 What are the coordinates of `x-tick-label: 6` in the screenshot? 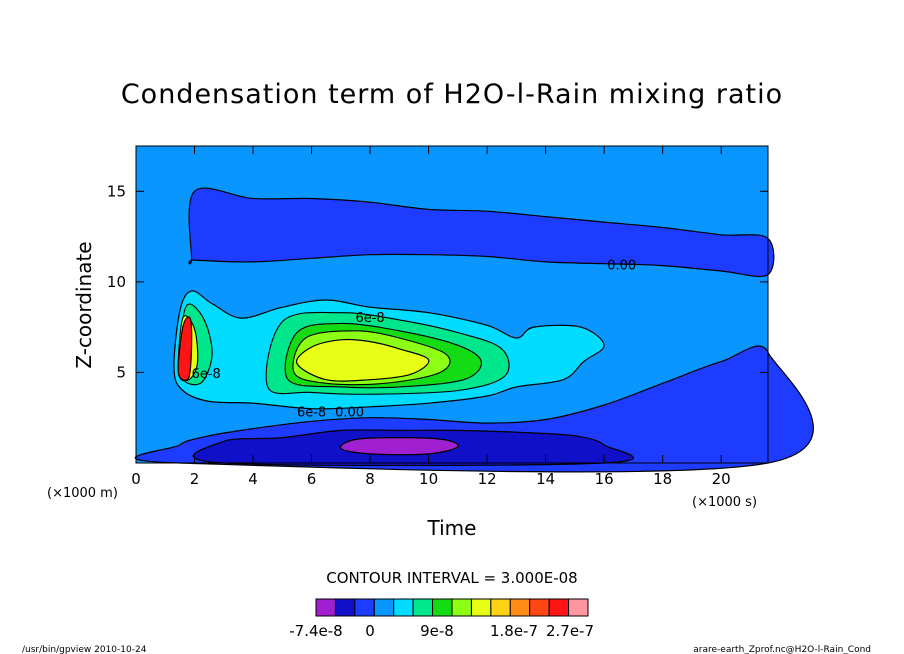 It's located at (312, 479).